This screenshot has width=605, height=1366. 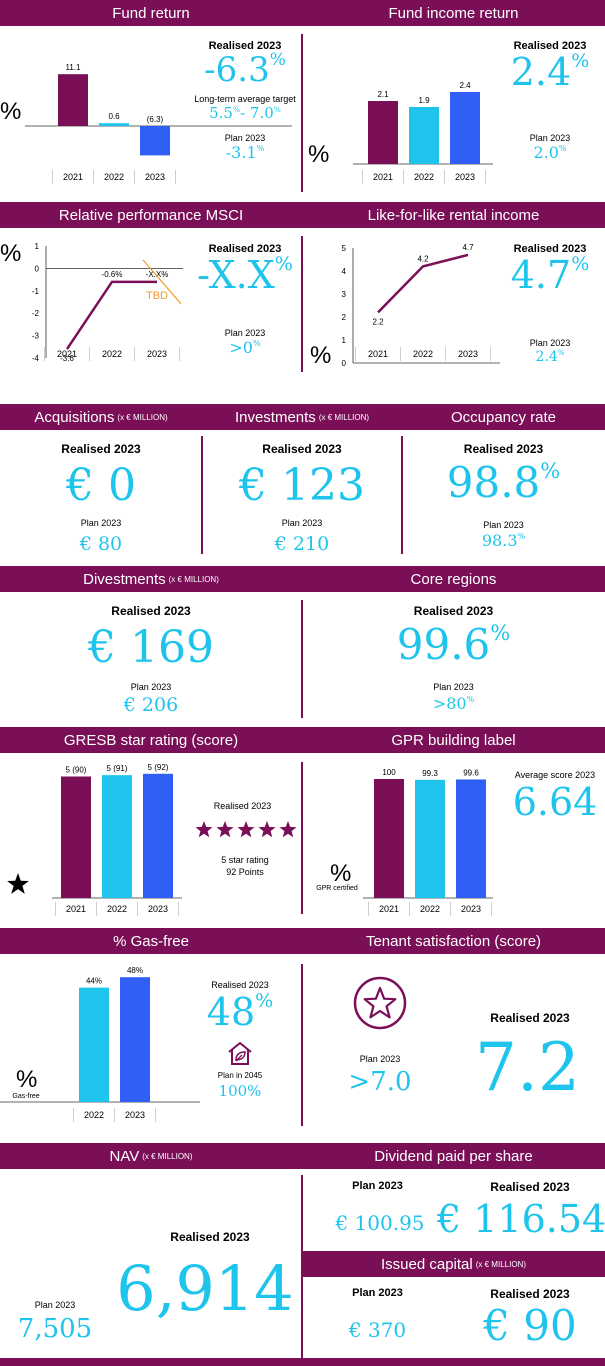 What do you see at coordinates (245, 249) in the screenshot?
I see `msci-realised-label: Realised 2023` at bounding box center [245, 249].